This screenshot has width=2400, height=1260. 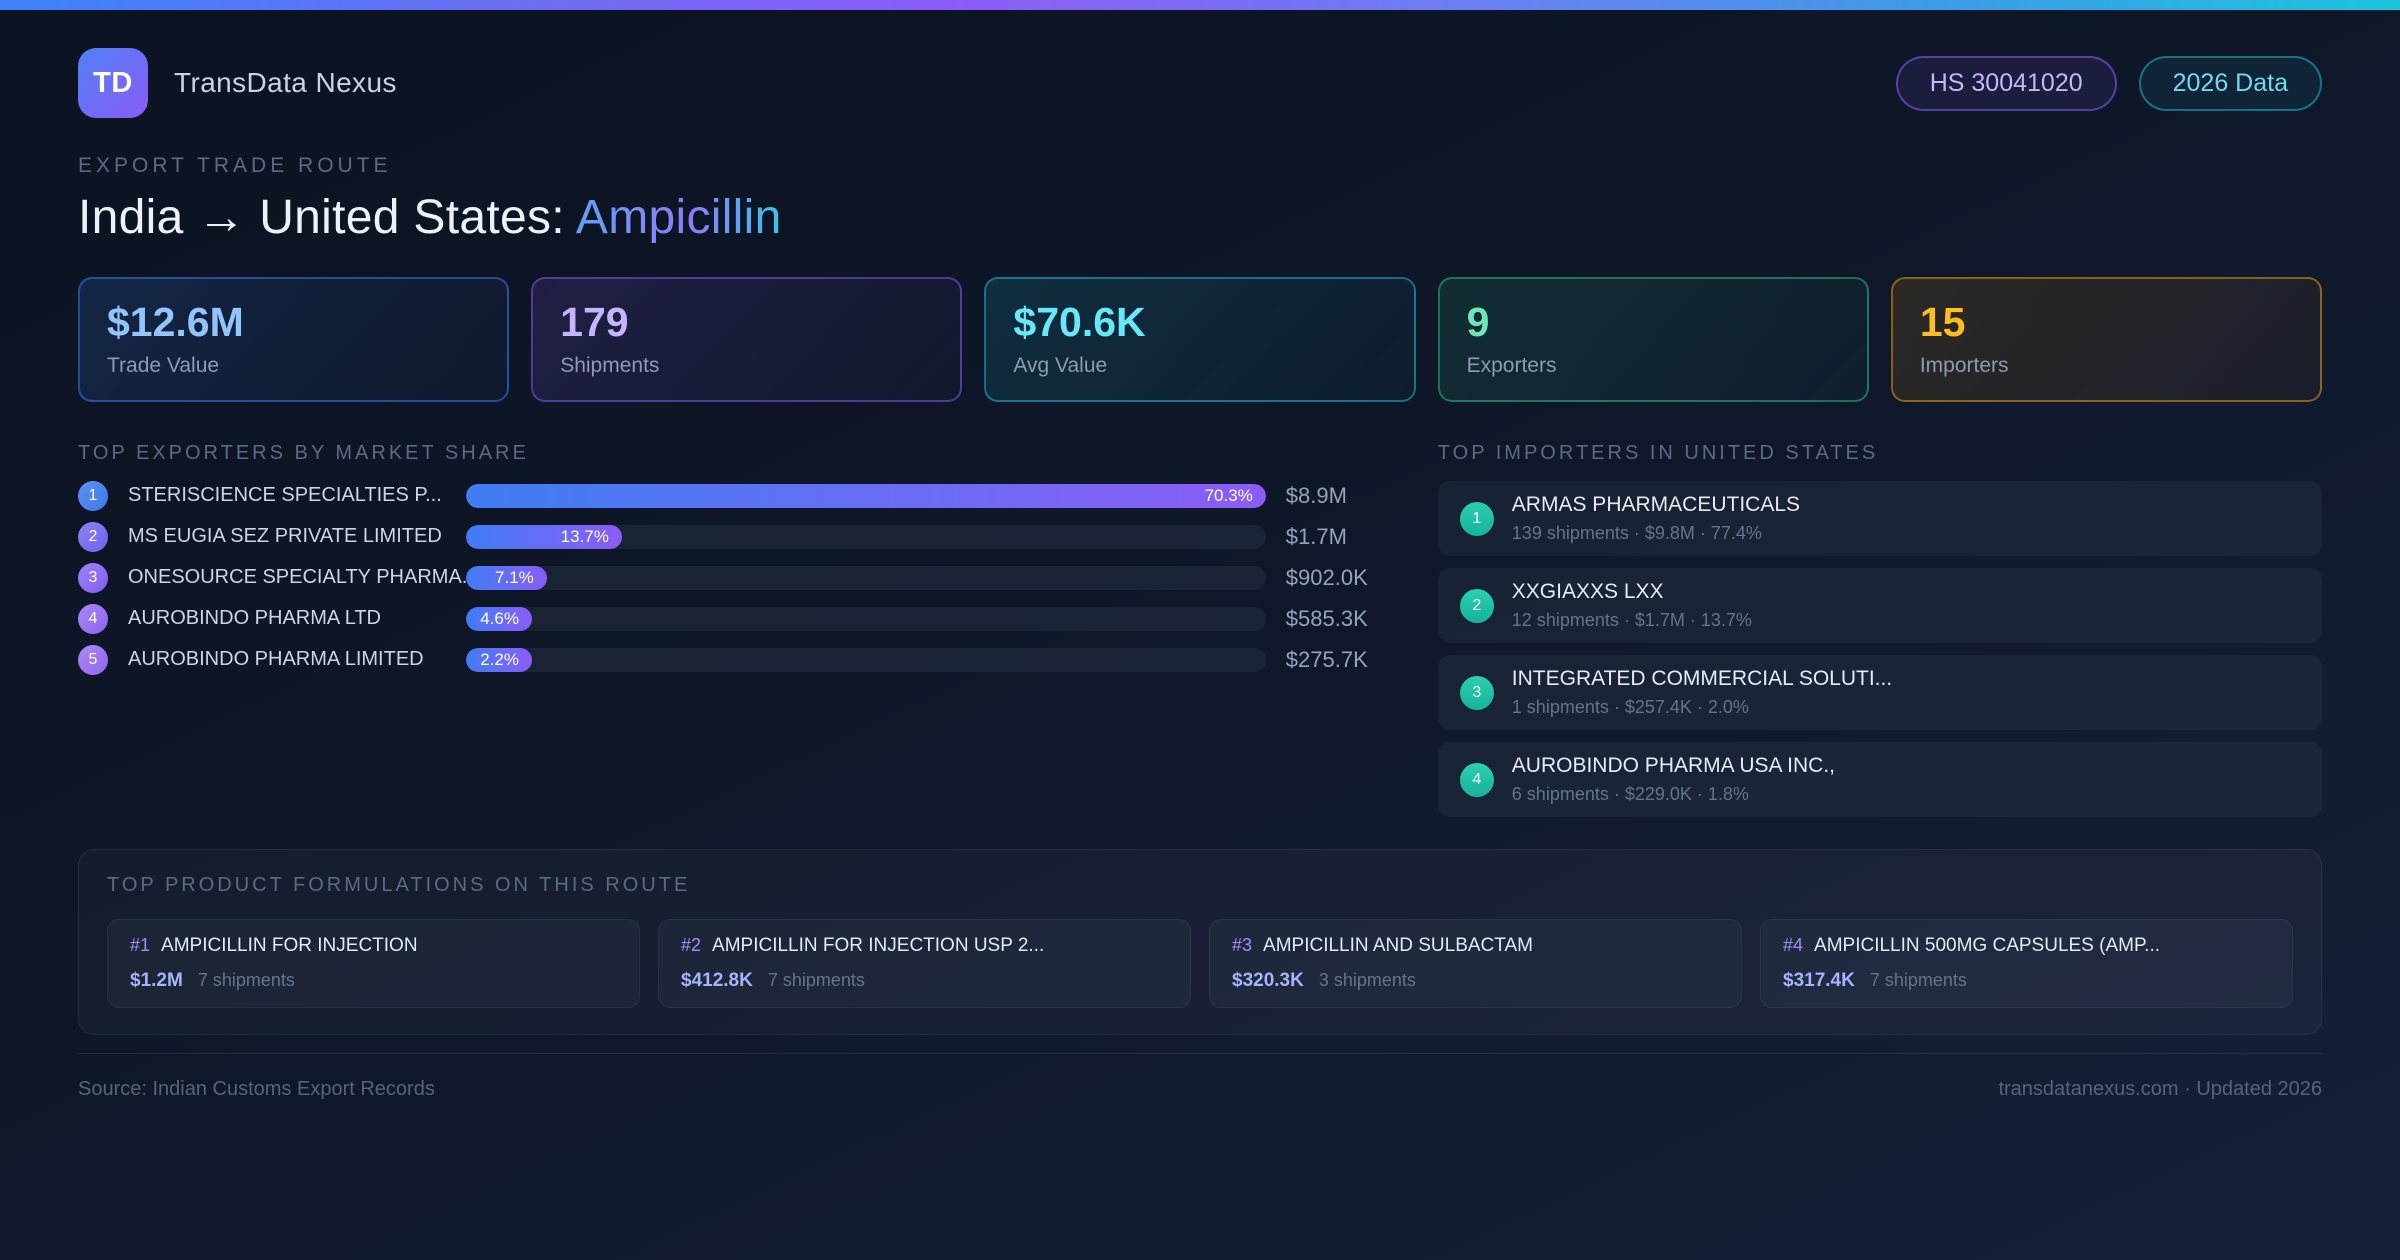 I want to click on stat-value: 15, so click(x=1942, y=322).